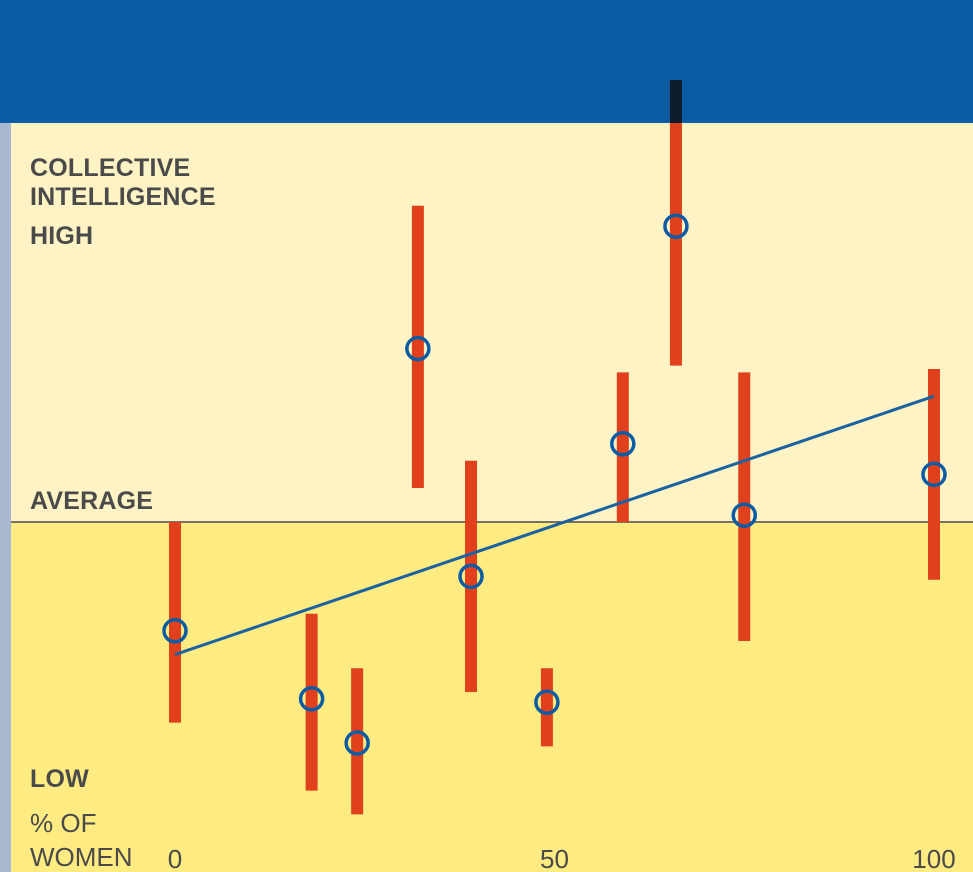 Image resolution: width=973 pixels, height=872 pixels. Describe the element at coordinates (175, 858) in the screenshot. I see `x-tick-label: 0` at that location.